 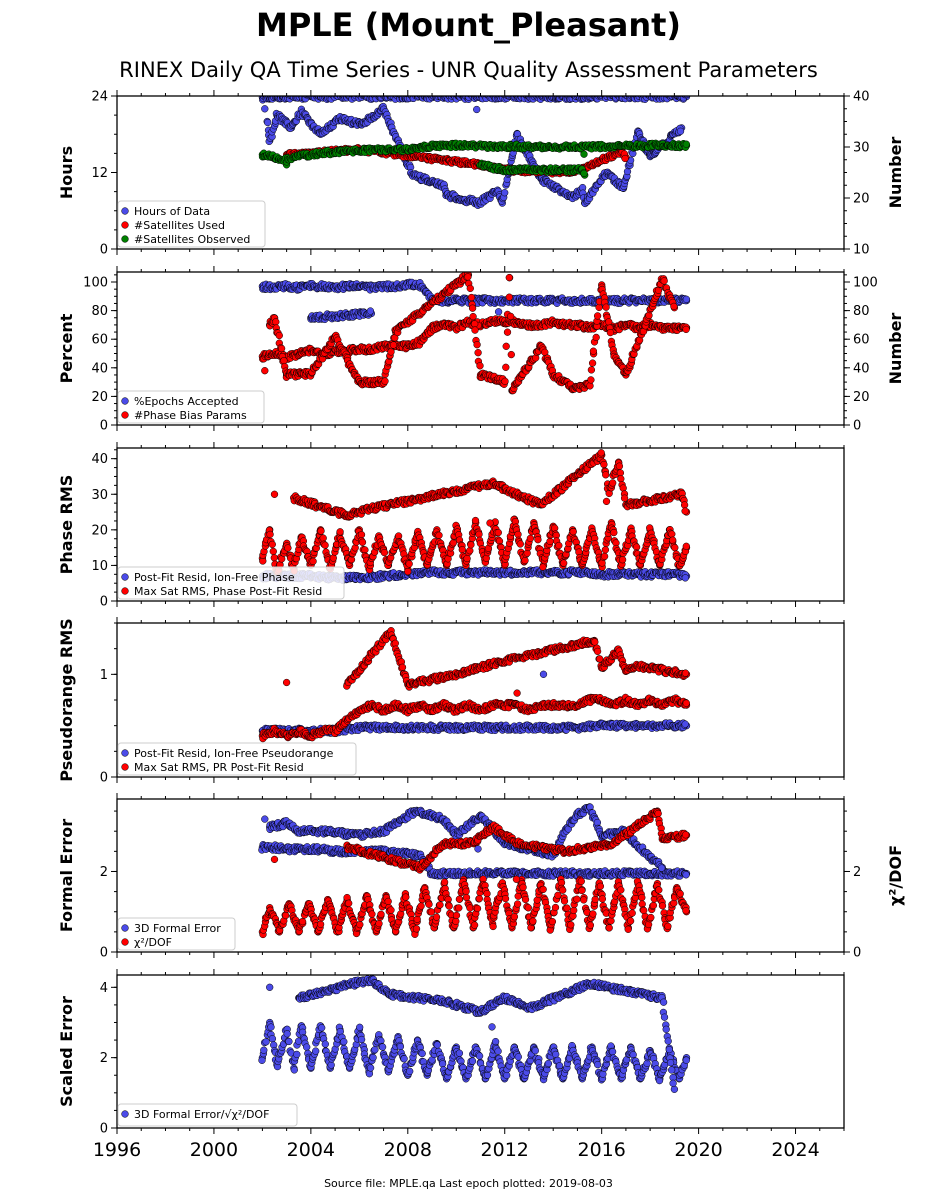 What do you see at coordinates (104, 426) in the screenshot?
I see `y-tick-label: 0` at bounding box center [104, 426].